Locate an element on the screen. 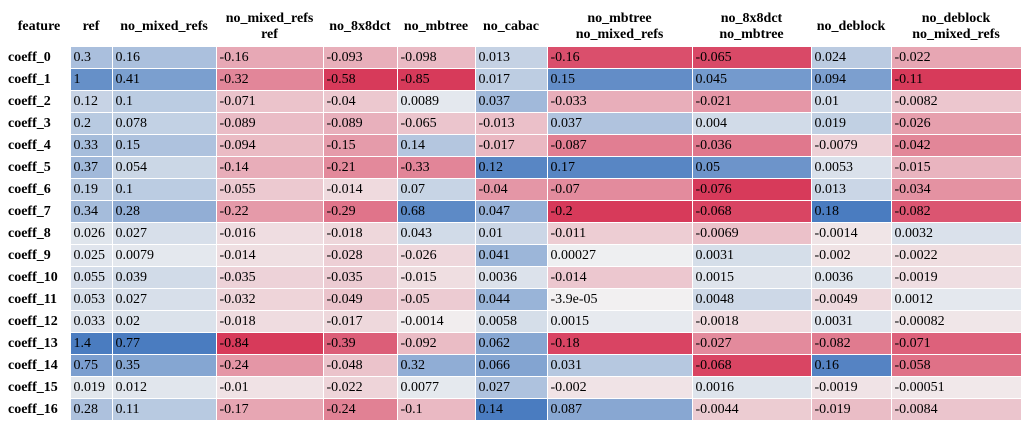 This screenshot has height=434, width=1024. heatmap-cell: -0.036 is located at coordinates (751, 145).